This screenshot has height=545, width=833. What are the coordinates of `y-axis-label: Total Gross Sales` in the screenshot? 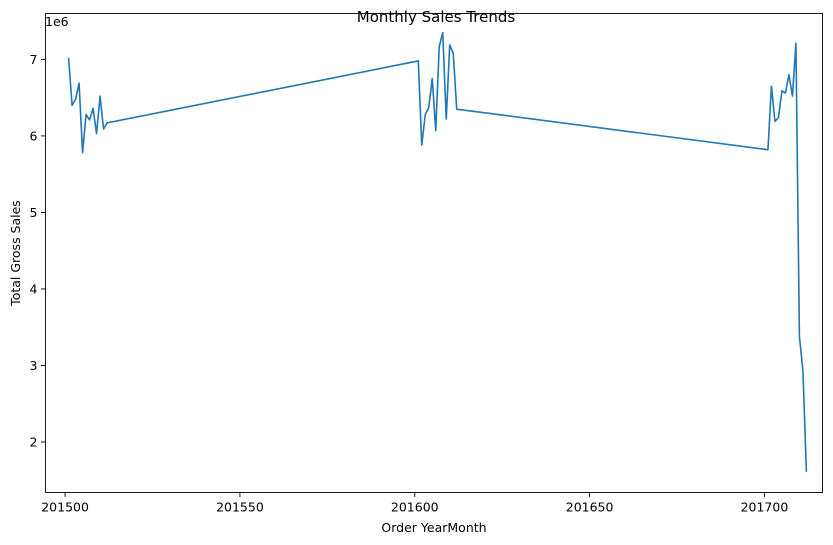 It's located at (15, 253).